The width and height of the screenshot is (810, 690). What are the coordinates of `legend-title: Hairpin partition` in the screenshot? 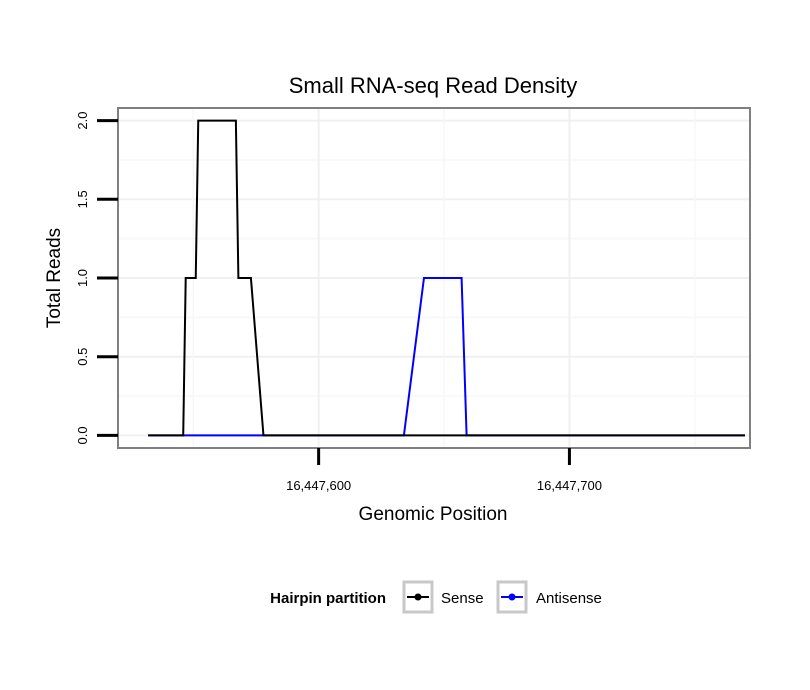 It's located at (328, 598).